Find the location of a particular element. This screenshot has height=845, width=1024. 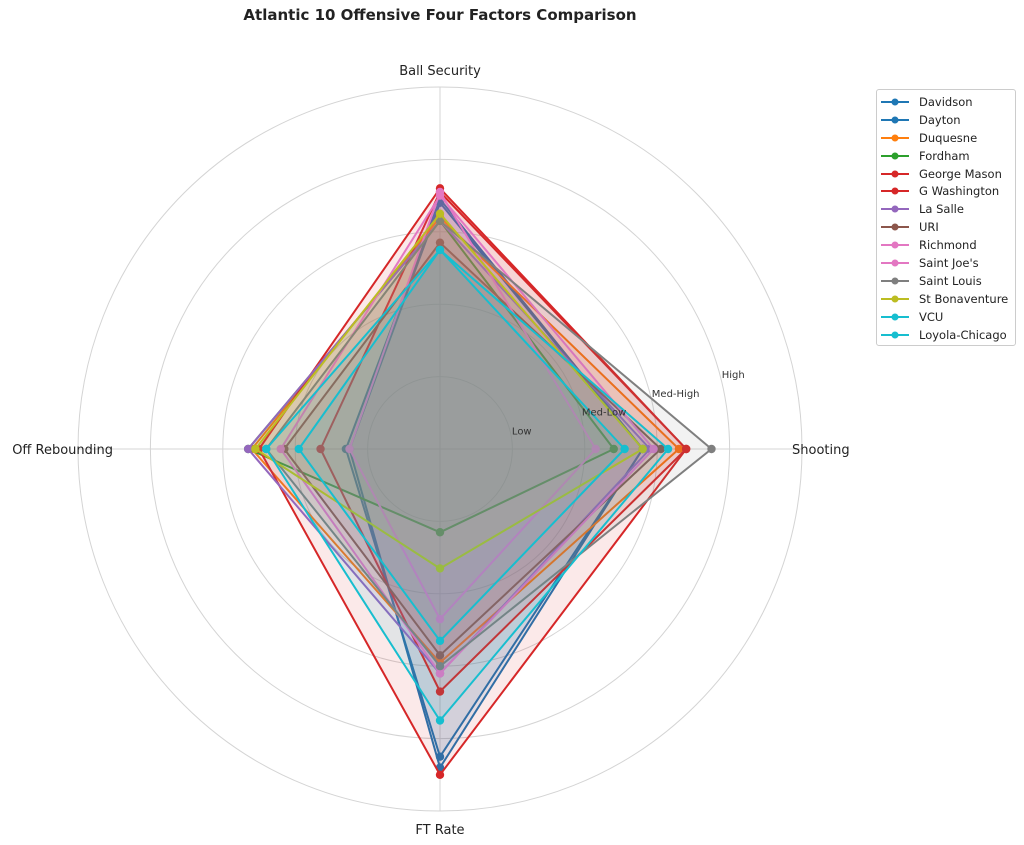

legend-item: Richmond is located at coordinates (946, 245).